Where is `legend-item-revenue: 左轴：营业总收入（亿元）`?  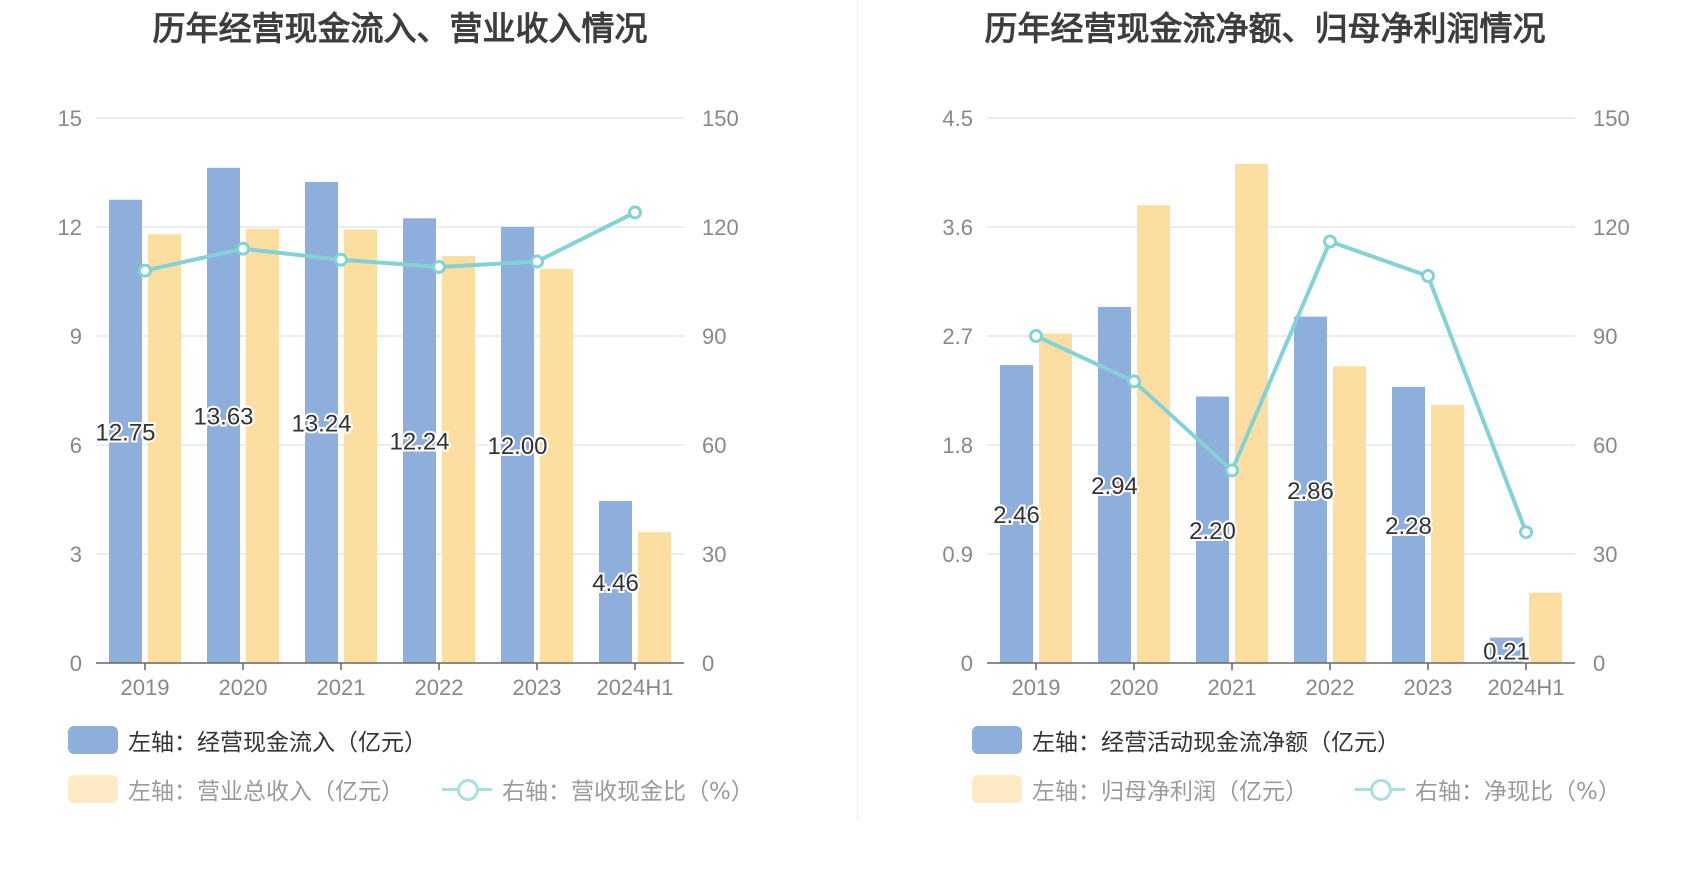 legend-item-revenue: 左轴：营业总收入（亿元） is located at coordinates (236, 789).